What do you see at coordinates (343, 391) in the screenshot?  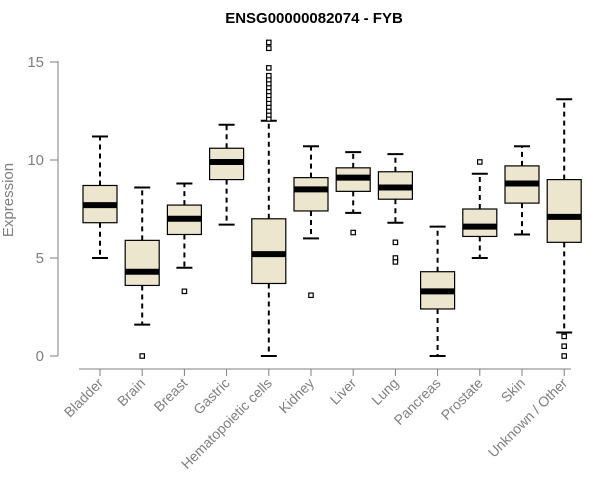 I see `x-tick-label: Liver` at bounding box center [343, 391].